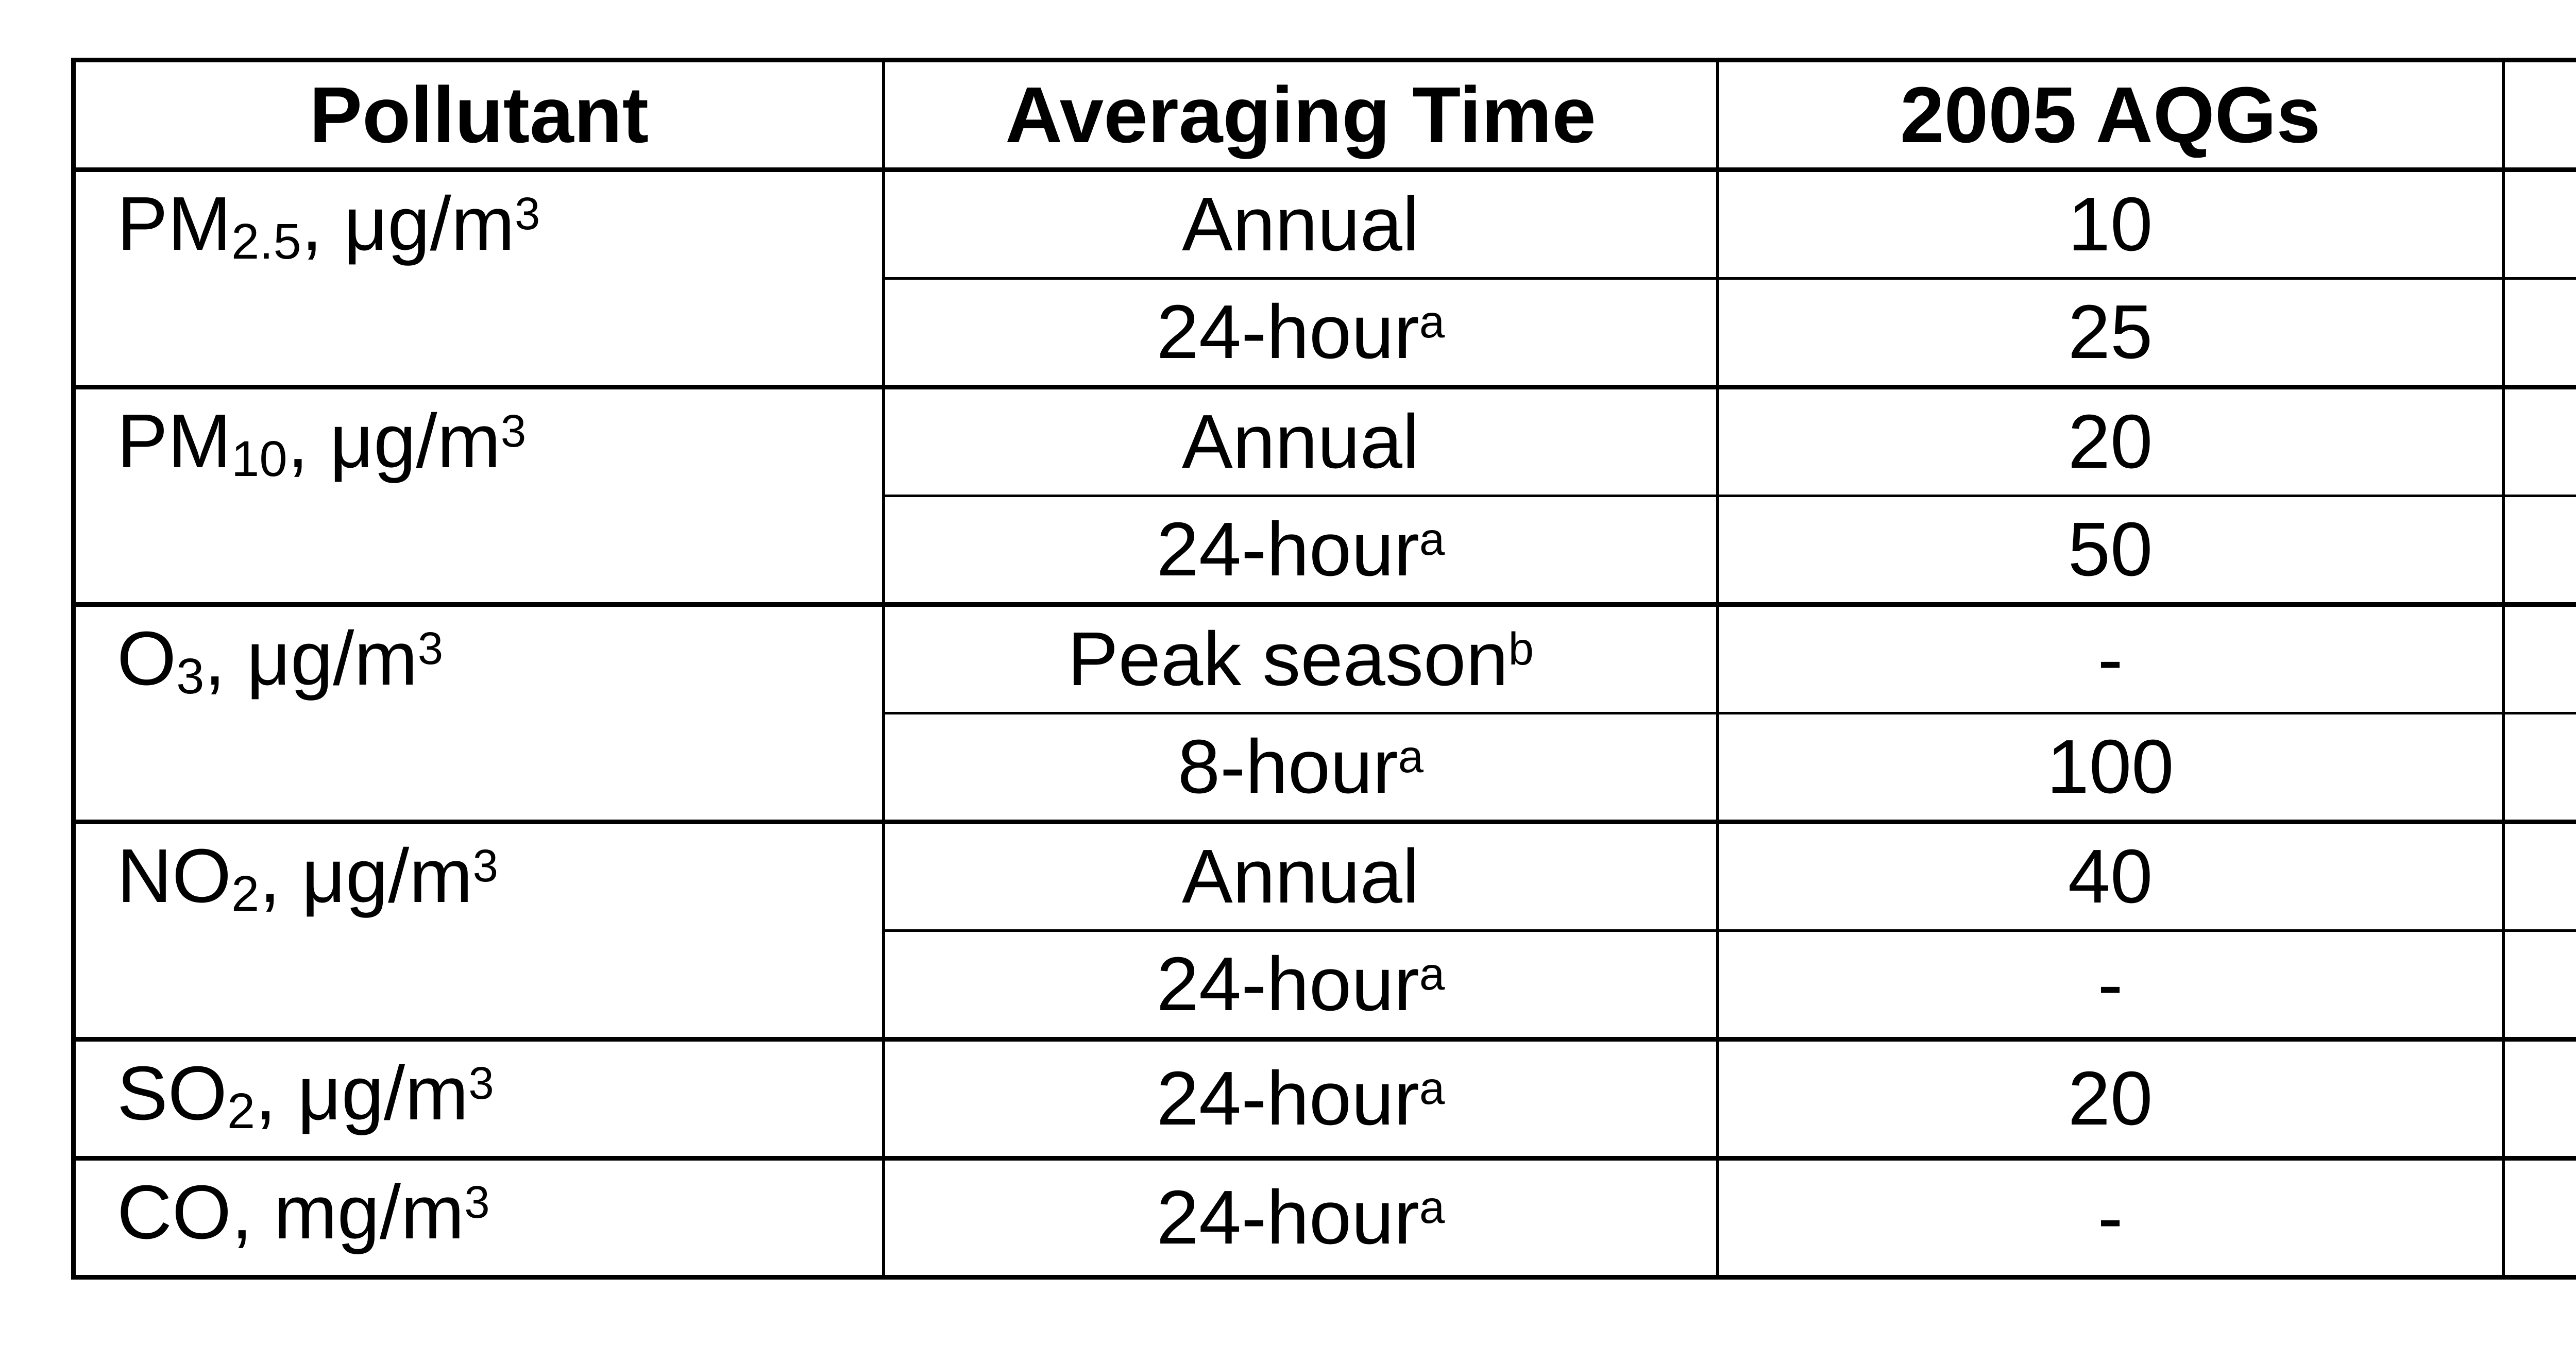 The height and width of the screenshot is (1362, 2576). Describe the element at coordinates (266, 241) in the screenshot. I see `pollutant-subscript: 2.5` at that location.